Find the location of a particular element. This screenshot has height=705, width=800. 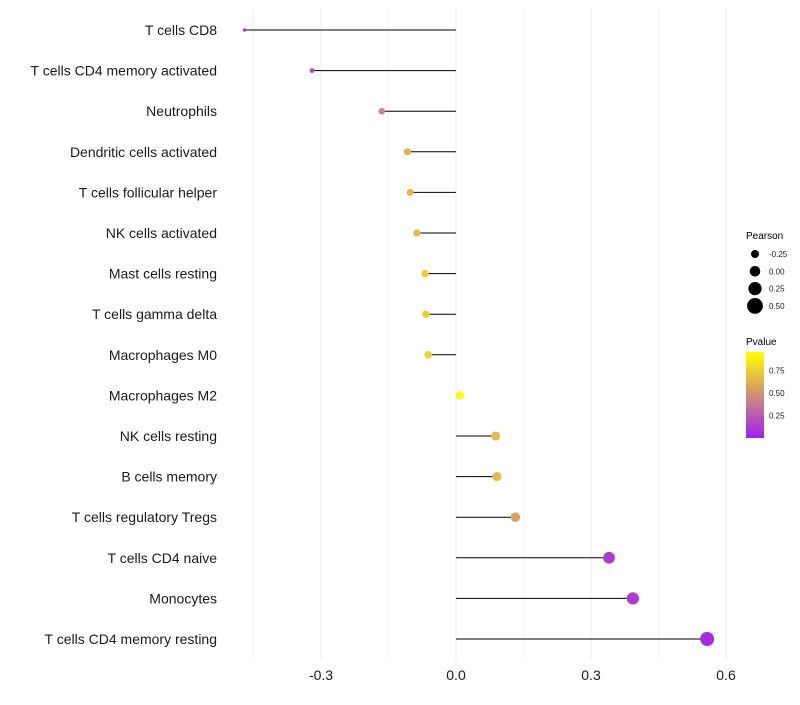

pearson-legend: Pearson -0.25 0.00 0.25 0.50 is located at coordinates (767, 272).